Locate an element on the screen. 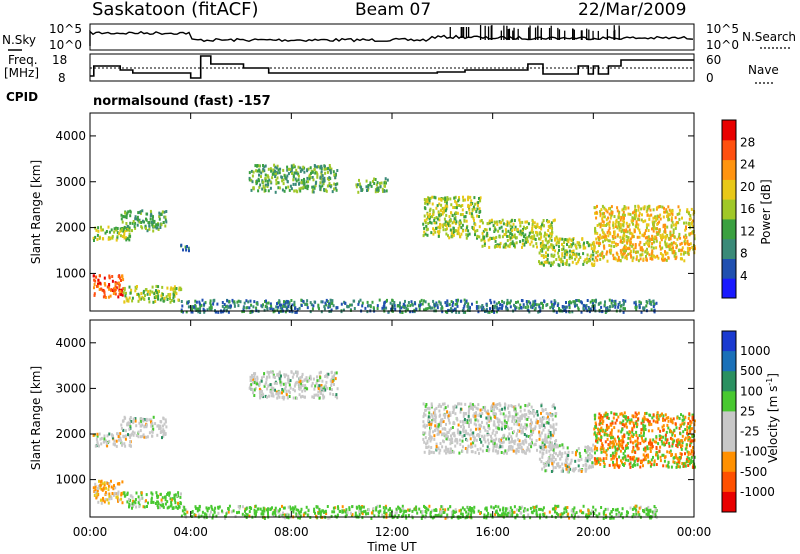  cpid-label: CPID is located at coordinates (22, 97).